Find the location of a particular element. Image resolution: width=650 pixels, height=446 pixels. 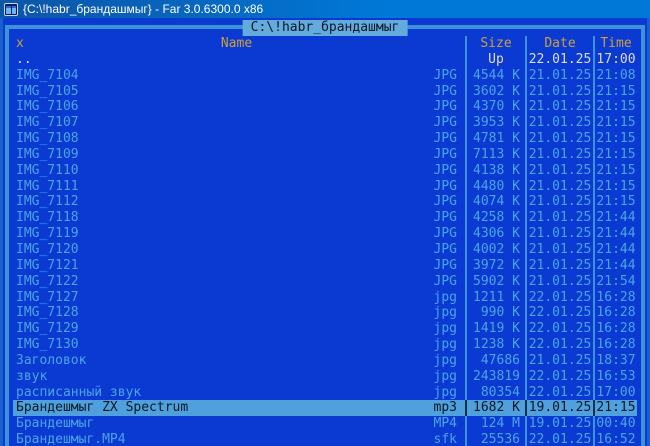

file-row: Брандешмыг.MP4 sfk 25536 22.01.25 16:52 is located at coordinates (325, 439).